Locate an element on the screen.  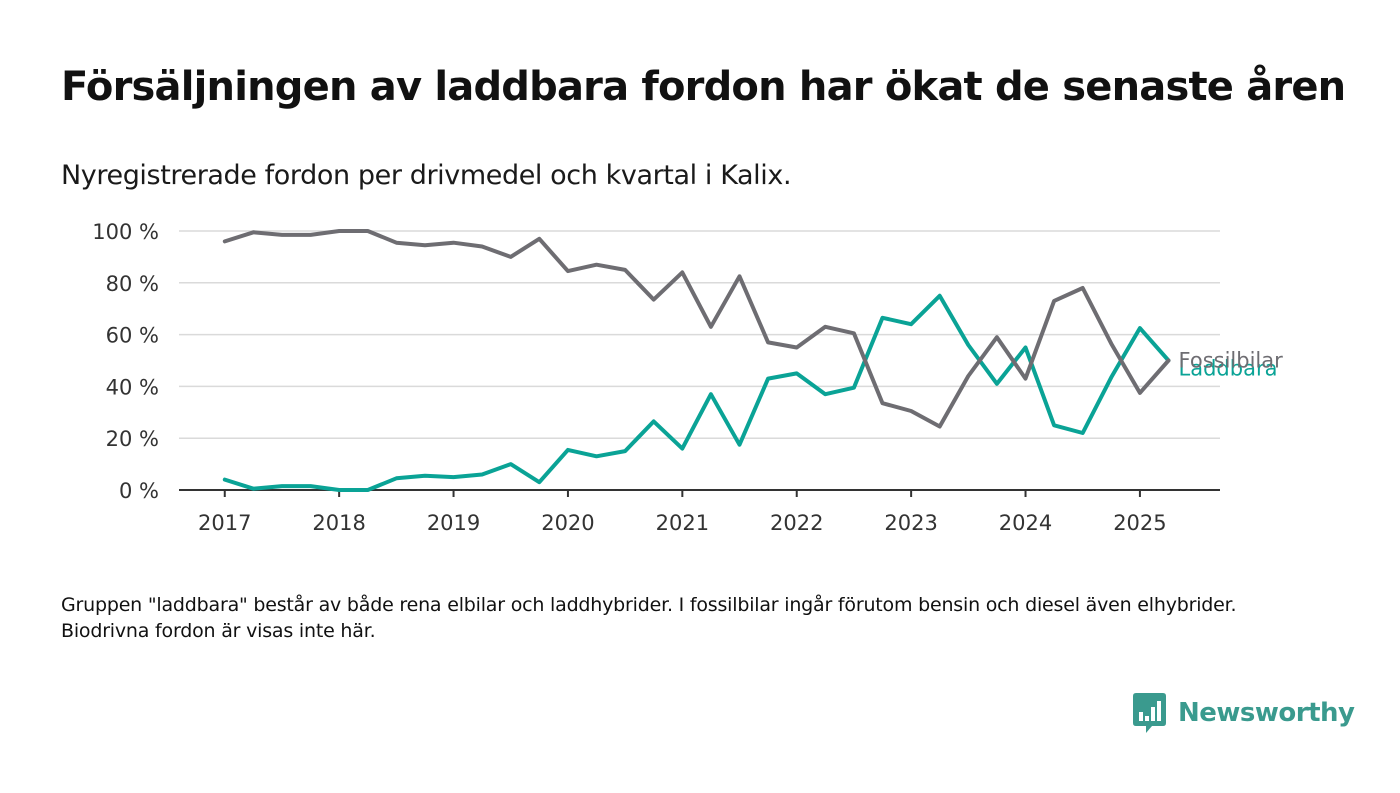
y-tick-label: 100 % is located at coordinates (125, 232).